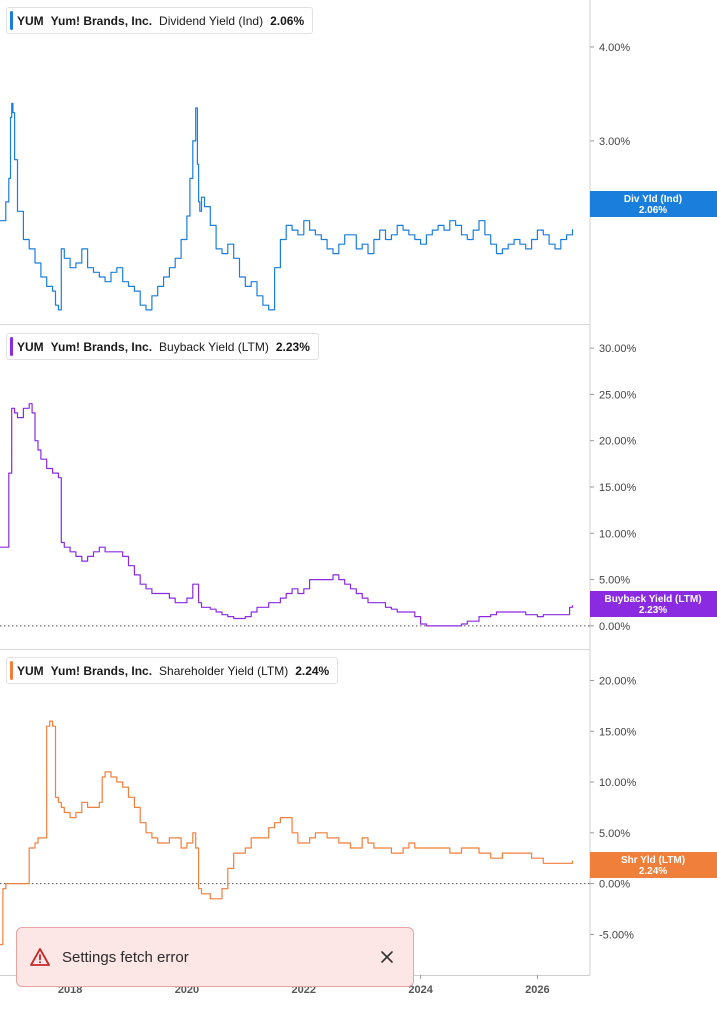  What do you see at coordinates (614, 142) in the screenshot?
I see `y-tick-label: 3.00%` at bounding box center [614, 142].